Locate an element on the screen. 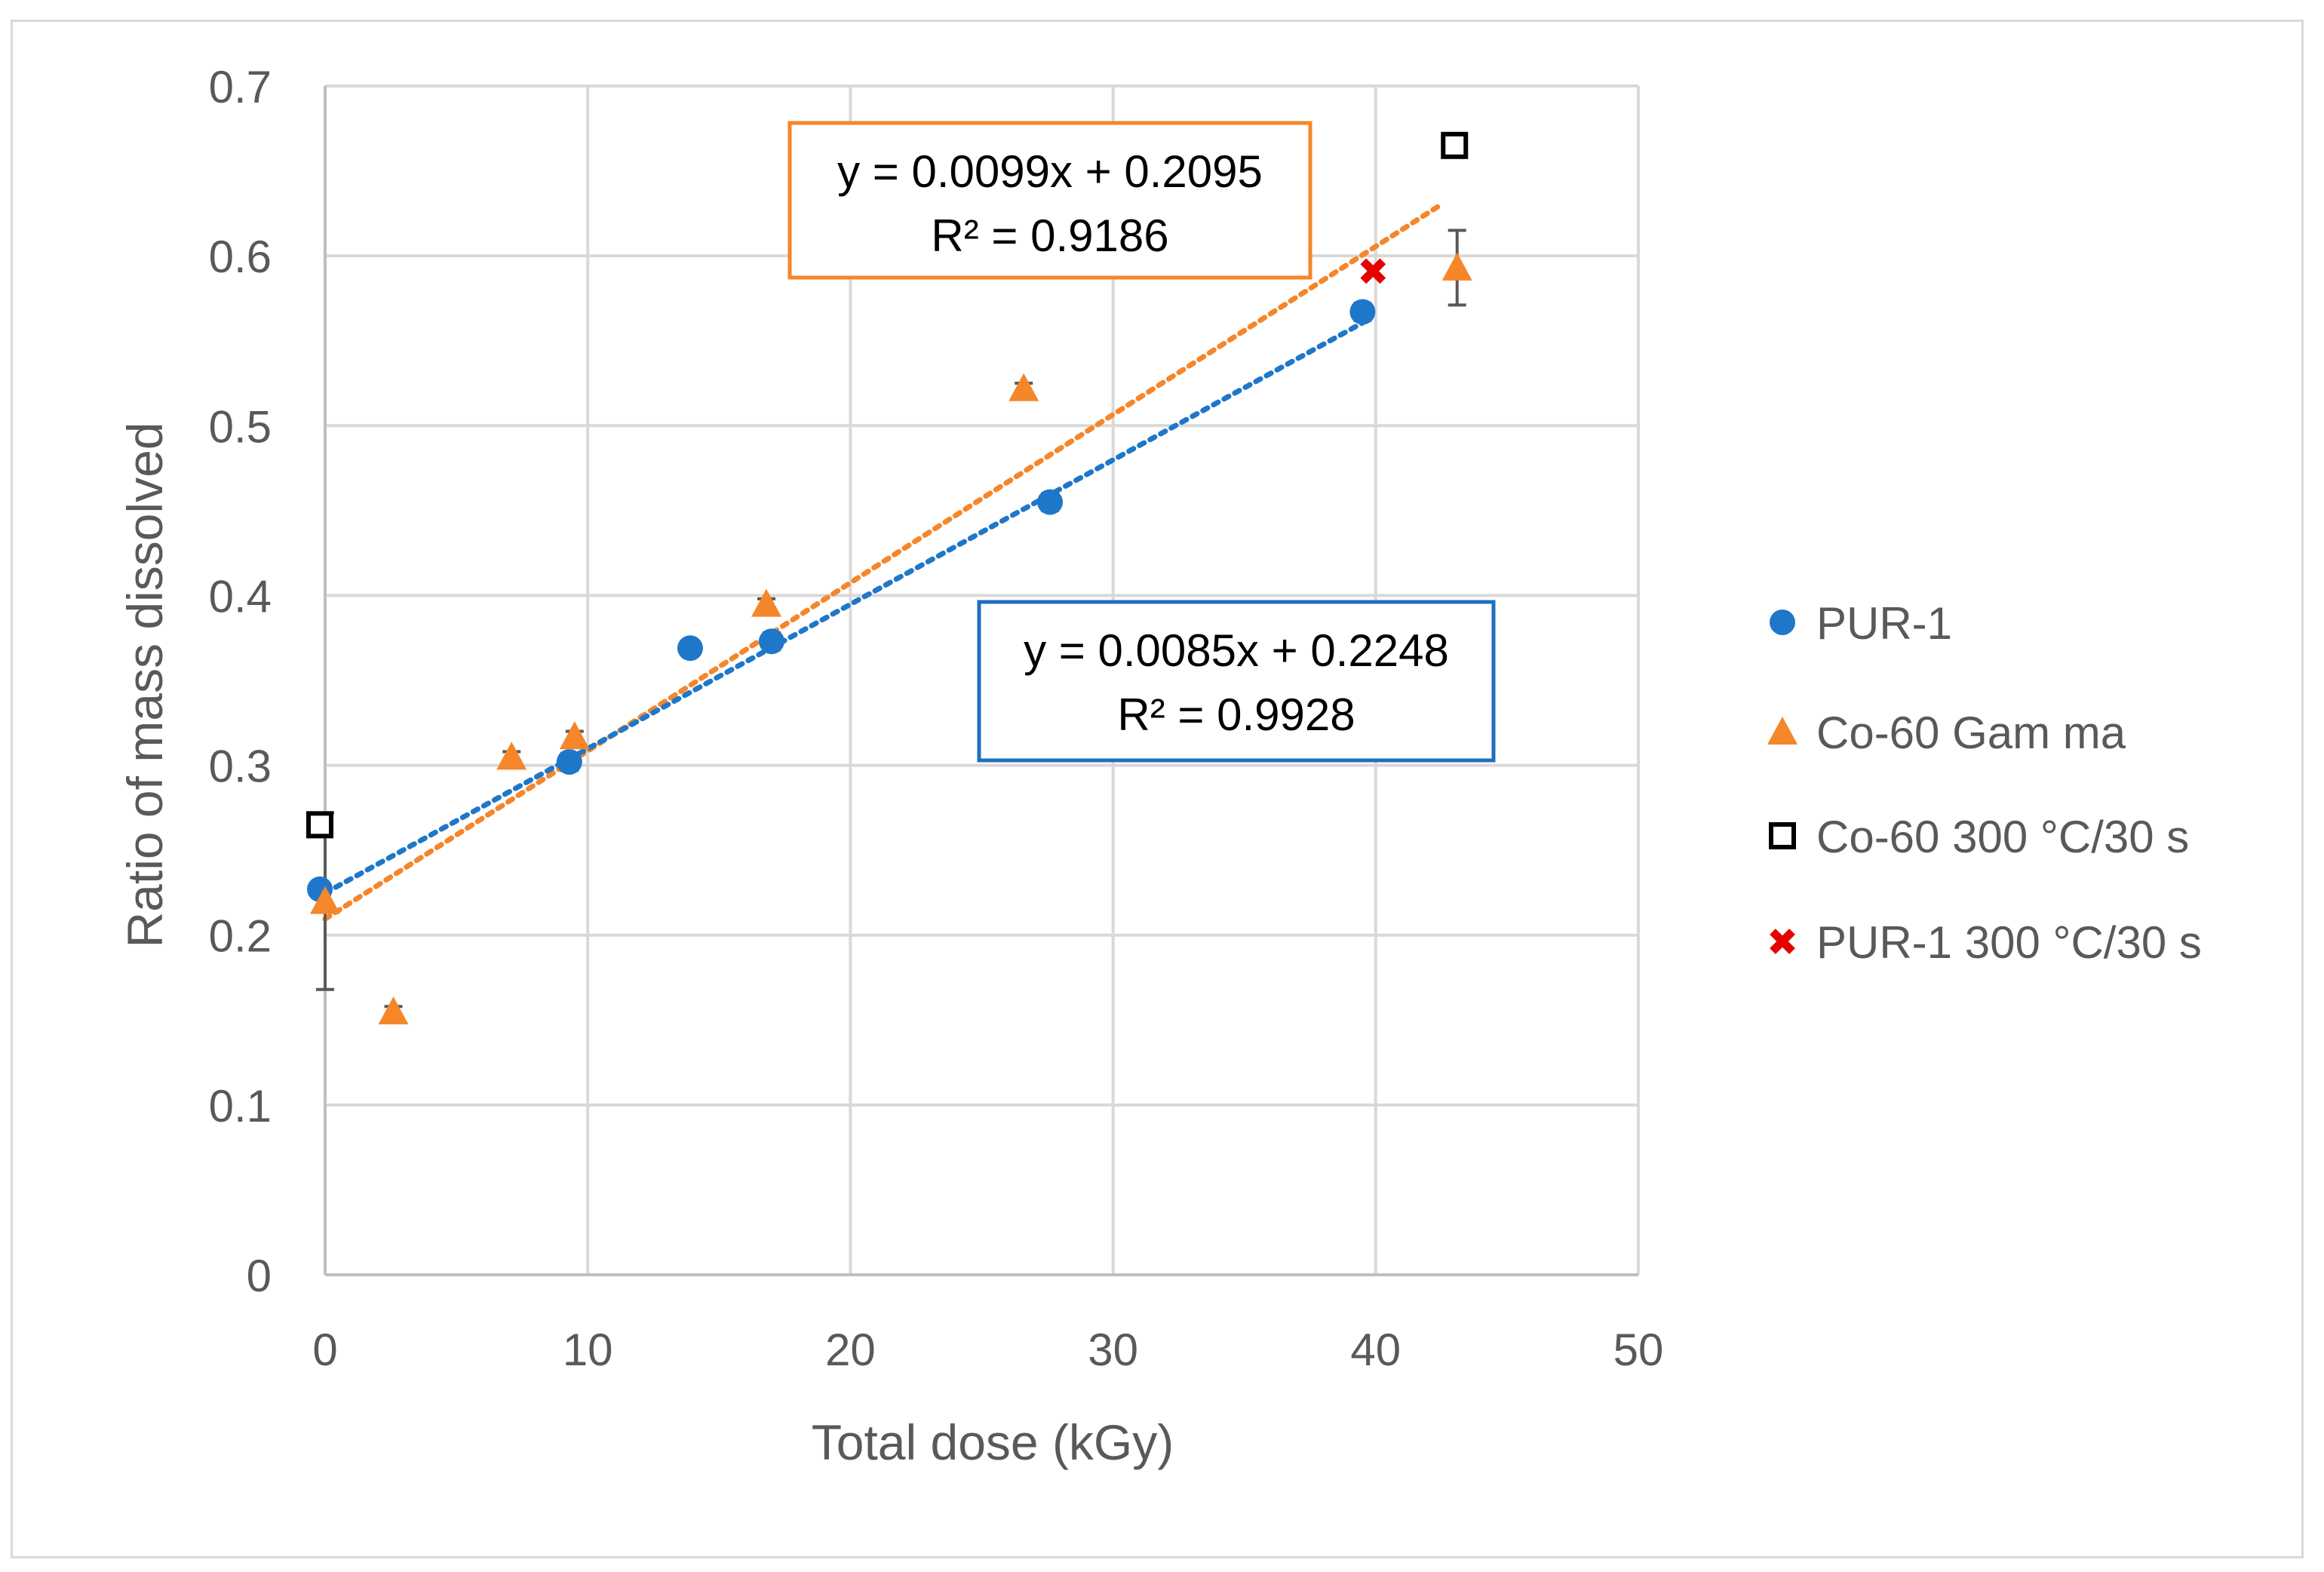  legend-label: Co-60 Gam ma is located at coordinates (1971, 733).